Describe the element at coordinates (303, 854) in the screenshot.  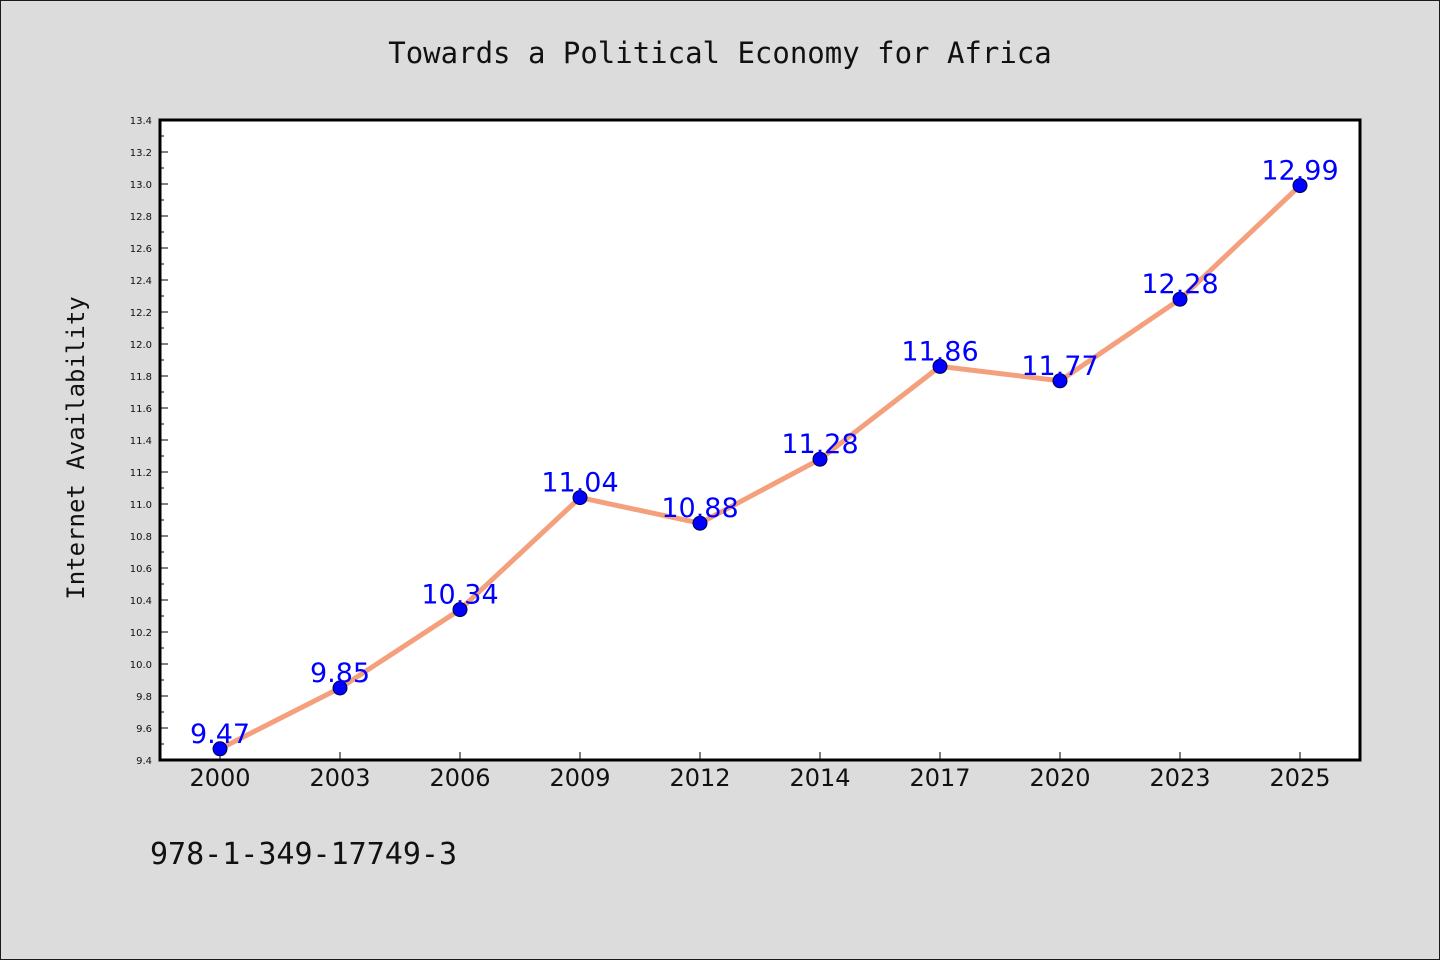
I see `isbn-caption: 978-1-349-17749-3` at that location.